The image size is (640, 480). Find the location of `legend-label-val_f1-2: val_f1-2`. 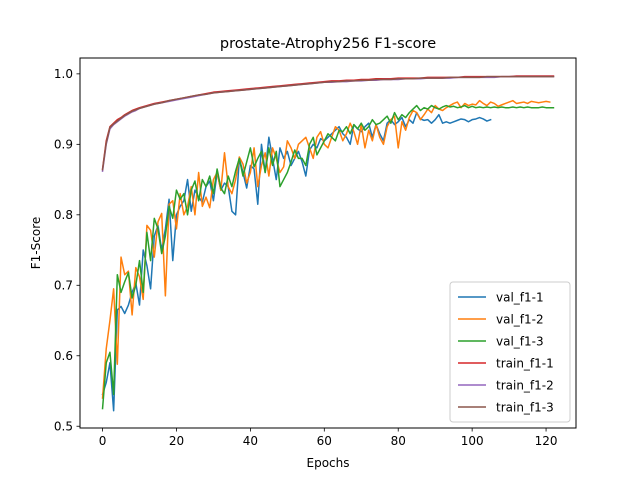

legend-label-val_f1-2: val_f1-2 is located at coordinates (520, 319).